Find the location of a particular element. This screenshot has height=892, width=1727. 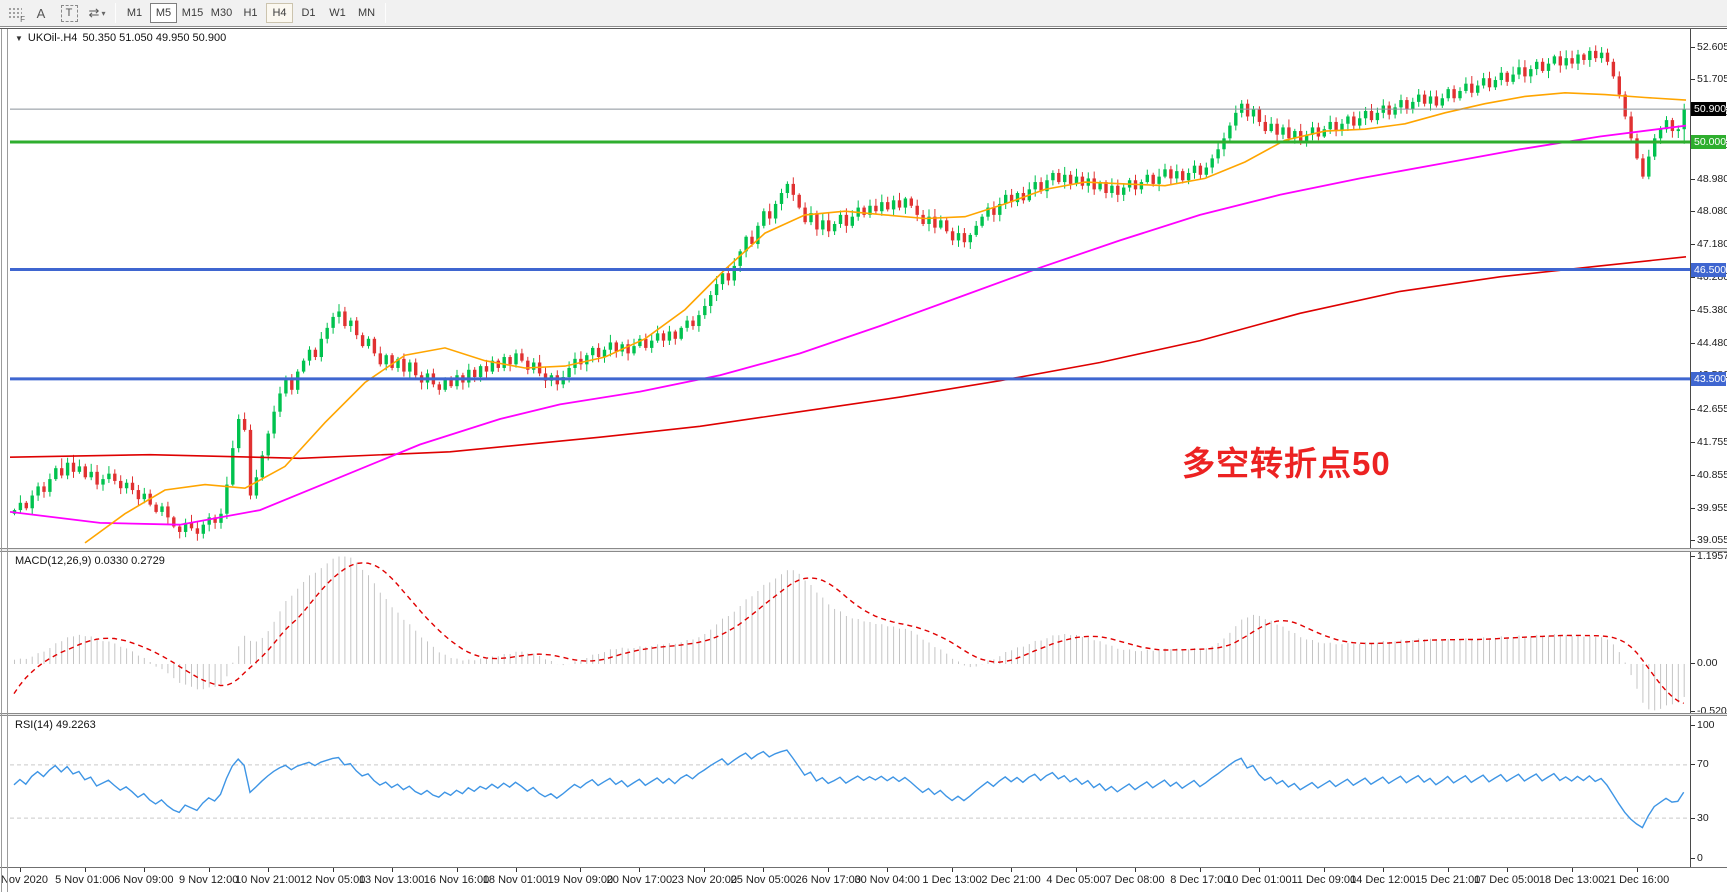

time-label: 25 Nov 05:00 is located at coordinates (763, 880).